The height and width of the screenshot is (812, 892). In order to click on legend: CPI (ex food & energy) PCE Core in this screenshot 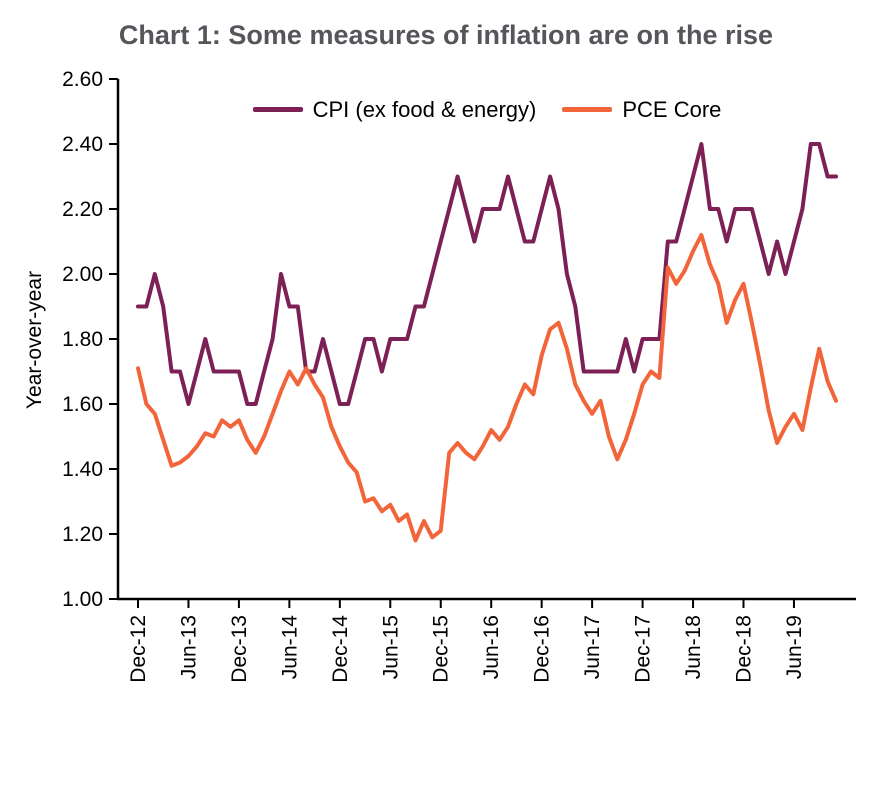, I will do `click(487, 110)`.